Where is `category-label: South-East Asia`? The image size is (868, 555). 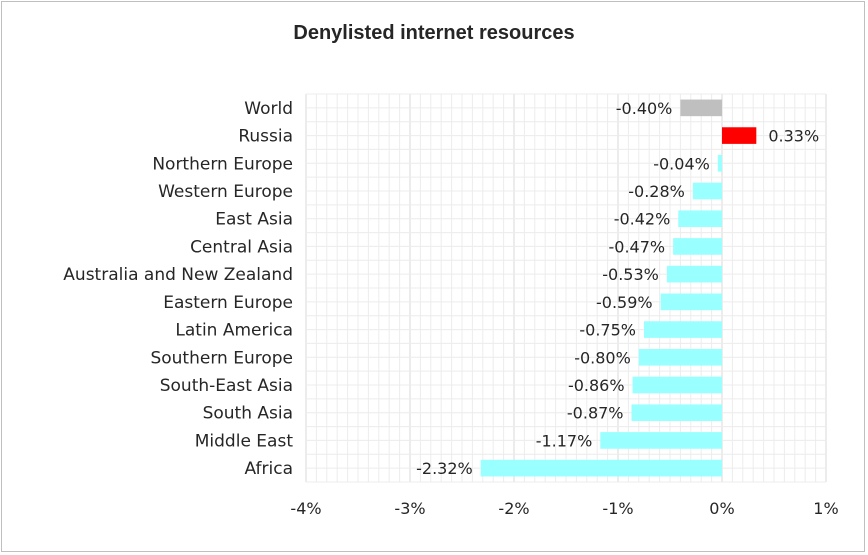
category-label: South-East Asia is located at coordinates (226, 386).